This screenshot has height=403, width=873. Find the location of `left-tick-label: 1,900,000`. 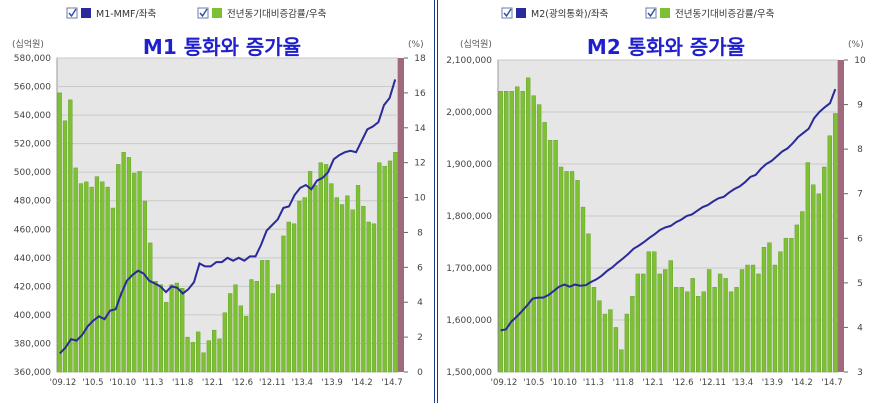

left-tick-label: 1,900,000 is located at coordinates (469, 165).